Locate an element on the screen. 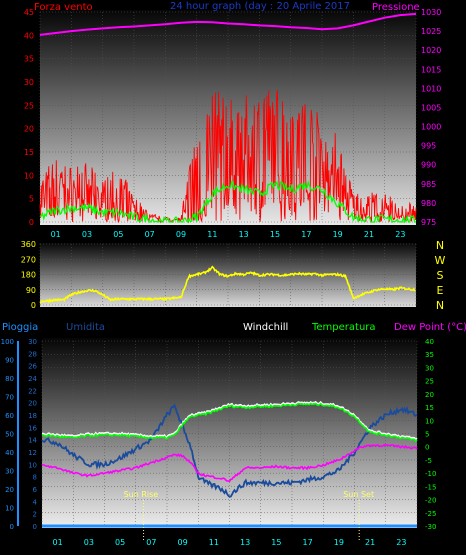  pressure-tick-label: 1030 is located at coordinates (431, 12).